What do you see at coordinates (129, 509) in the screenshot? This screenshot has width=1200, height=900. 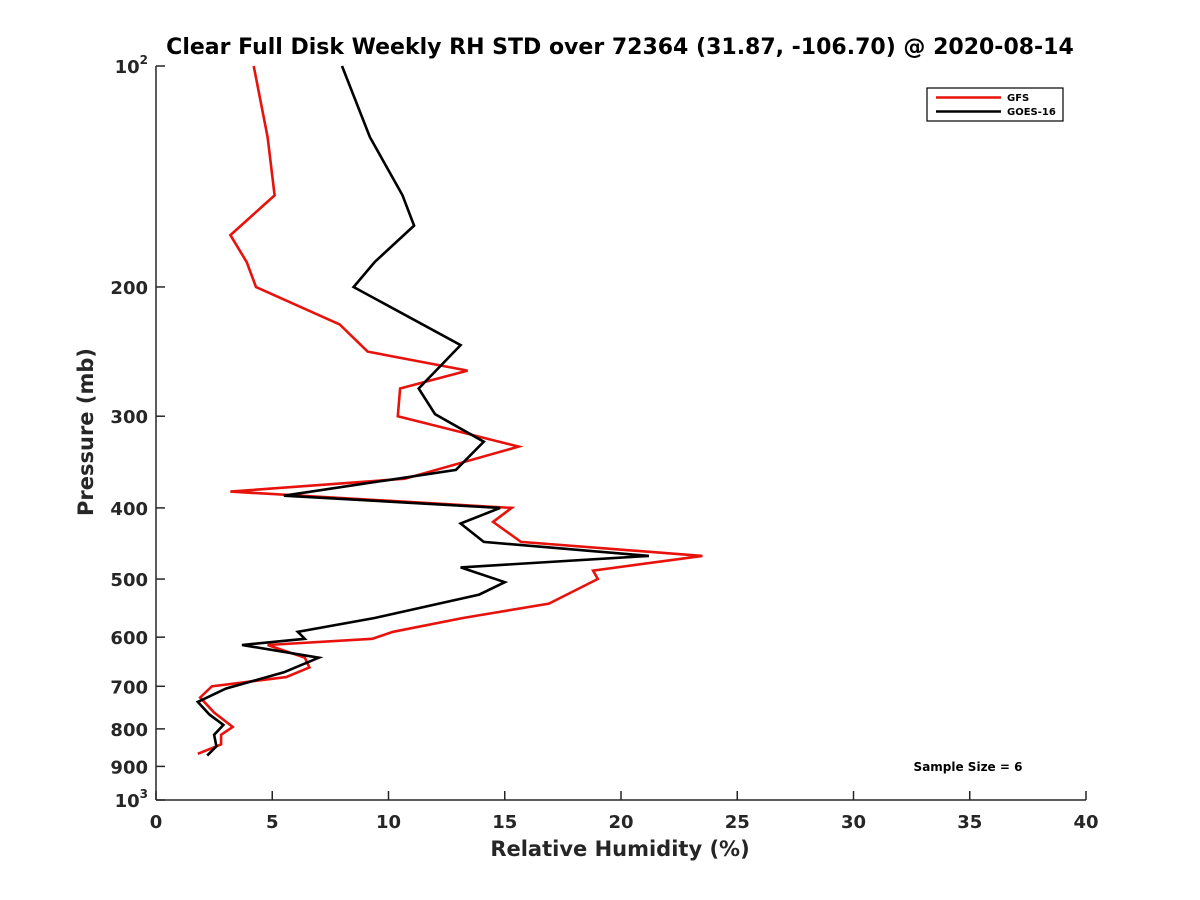 I see `y-tick-label: 400` at bounding box center [129, 509].